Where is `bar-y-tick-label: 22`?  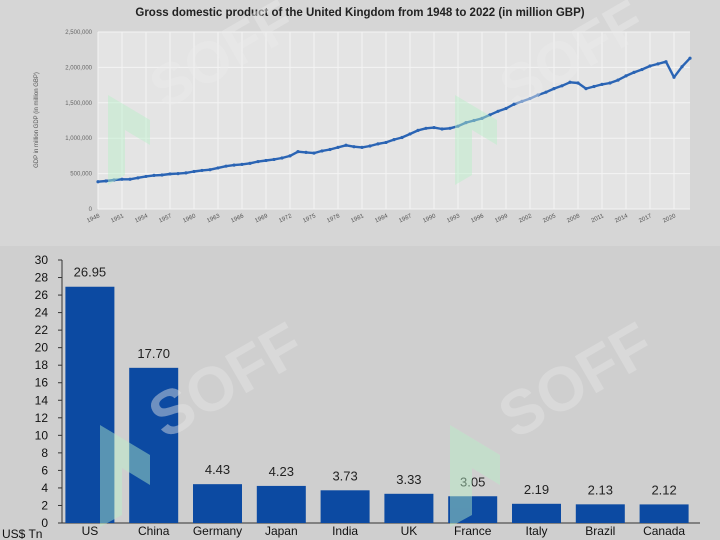
bar-y-tick-label: 22 is located at coordinates (42, 330).